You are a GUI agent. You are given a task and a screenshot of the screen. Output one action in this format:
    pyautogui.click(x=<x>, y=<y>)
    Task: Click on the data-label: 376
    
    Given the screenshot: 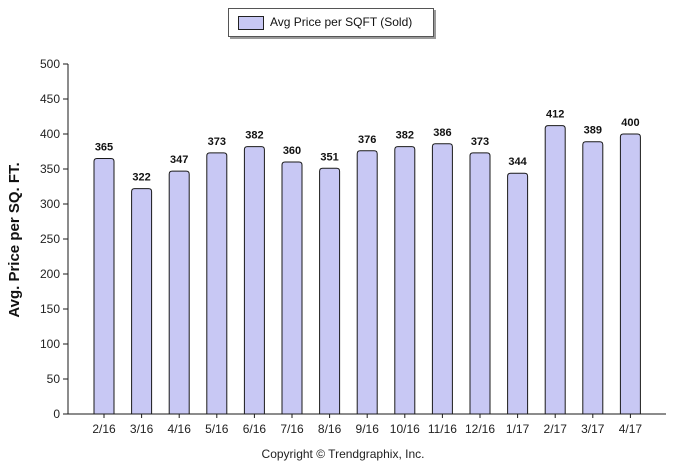 What is the action you would take?
    pyautogui.click(x=367, y=140)
    